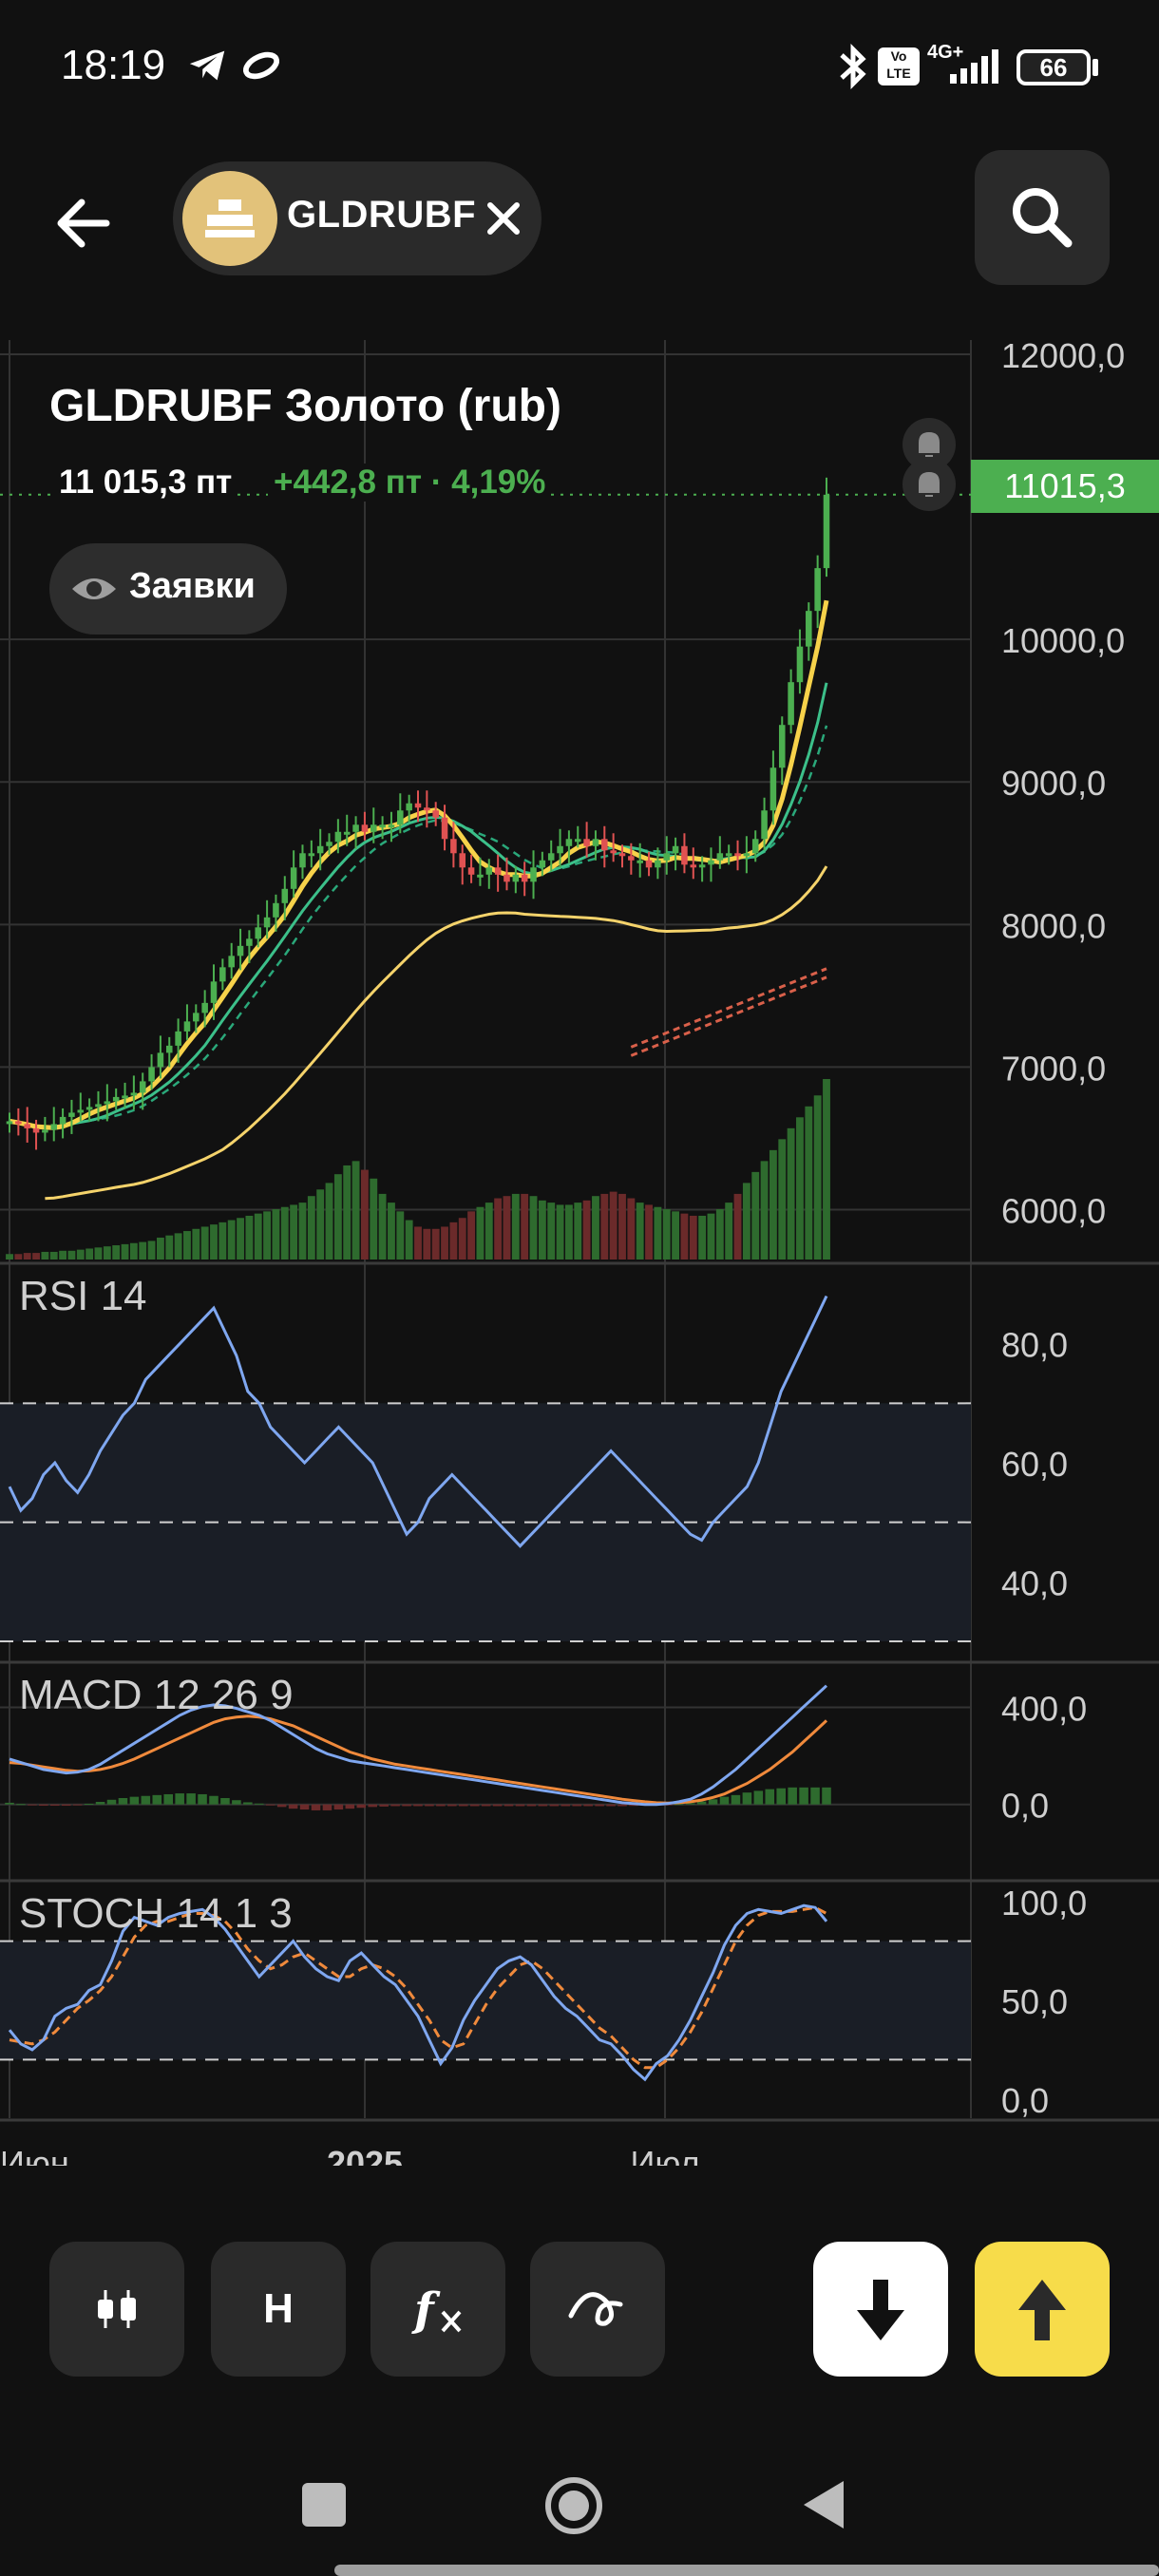  What do you see at coordinates (1063, 640) in the screenshot?
I see `price-axis-label-1: 10000,0` at bounding box center [1063, 640].